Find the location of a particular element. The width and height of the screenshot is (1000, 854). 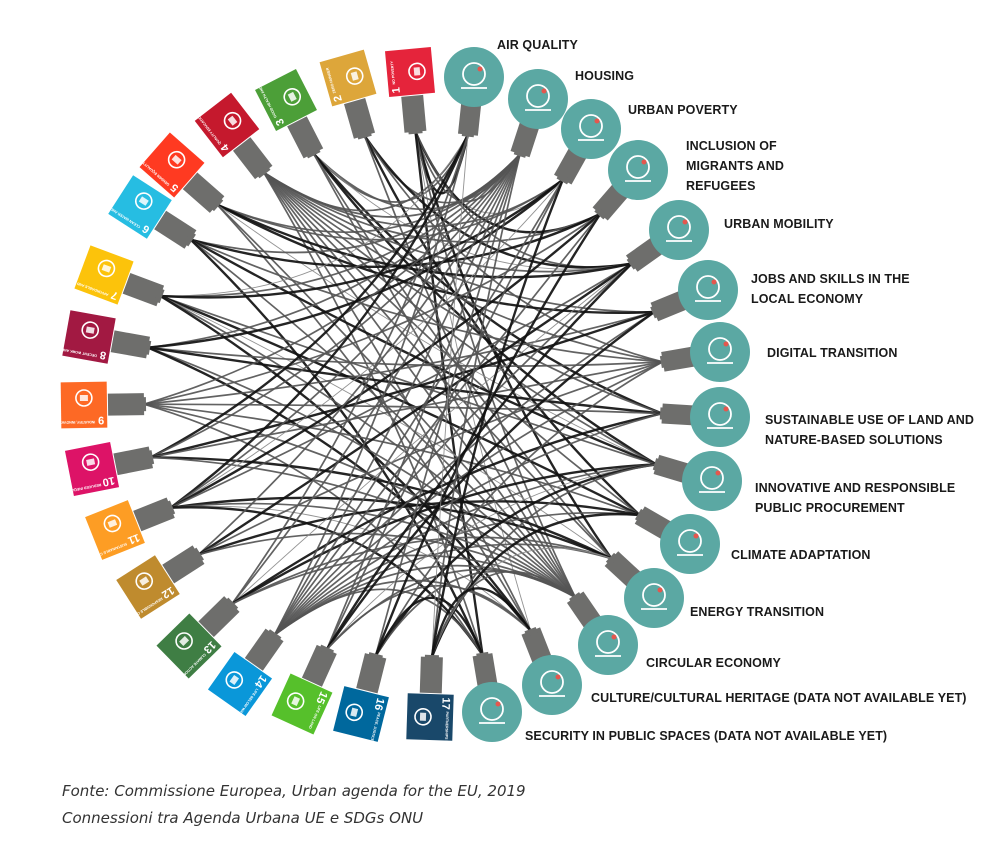

fish-icon is located at coordinates (234, 680).